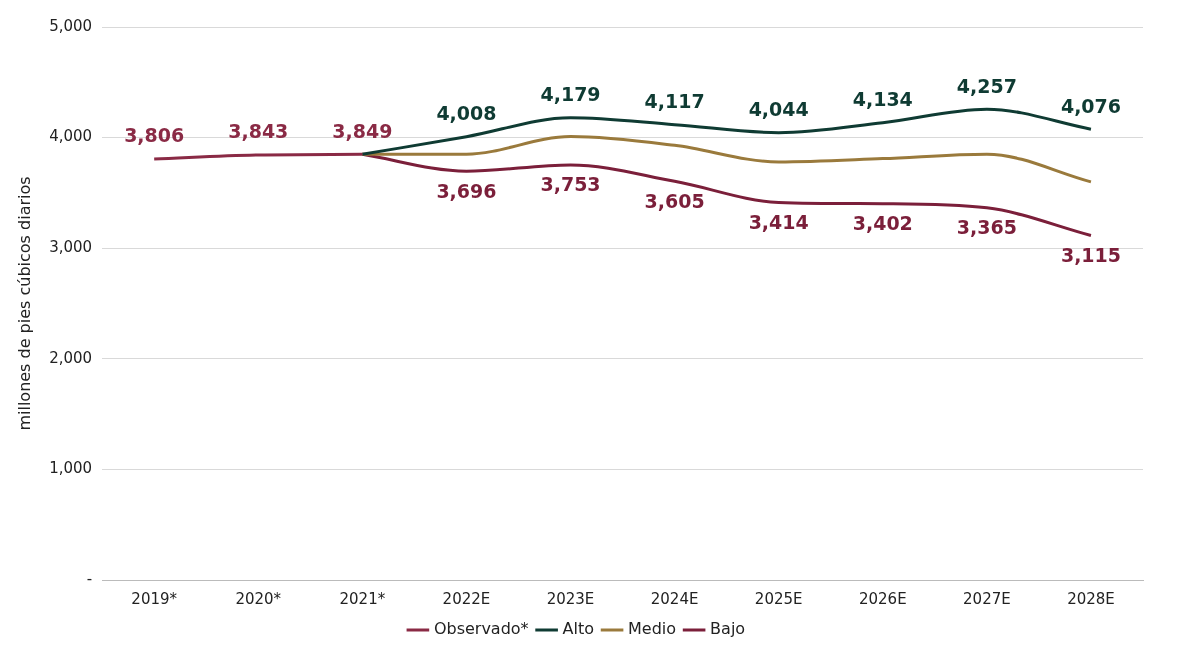 The image size is (1183, 659). What do you see at coordinates (882, 99) in the screenshot?
I see `data-label: 4,134` at bounding box center [882, 99].